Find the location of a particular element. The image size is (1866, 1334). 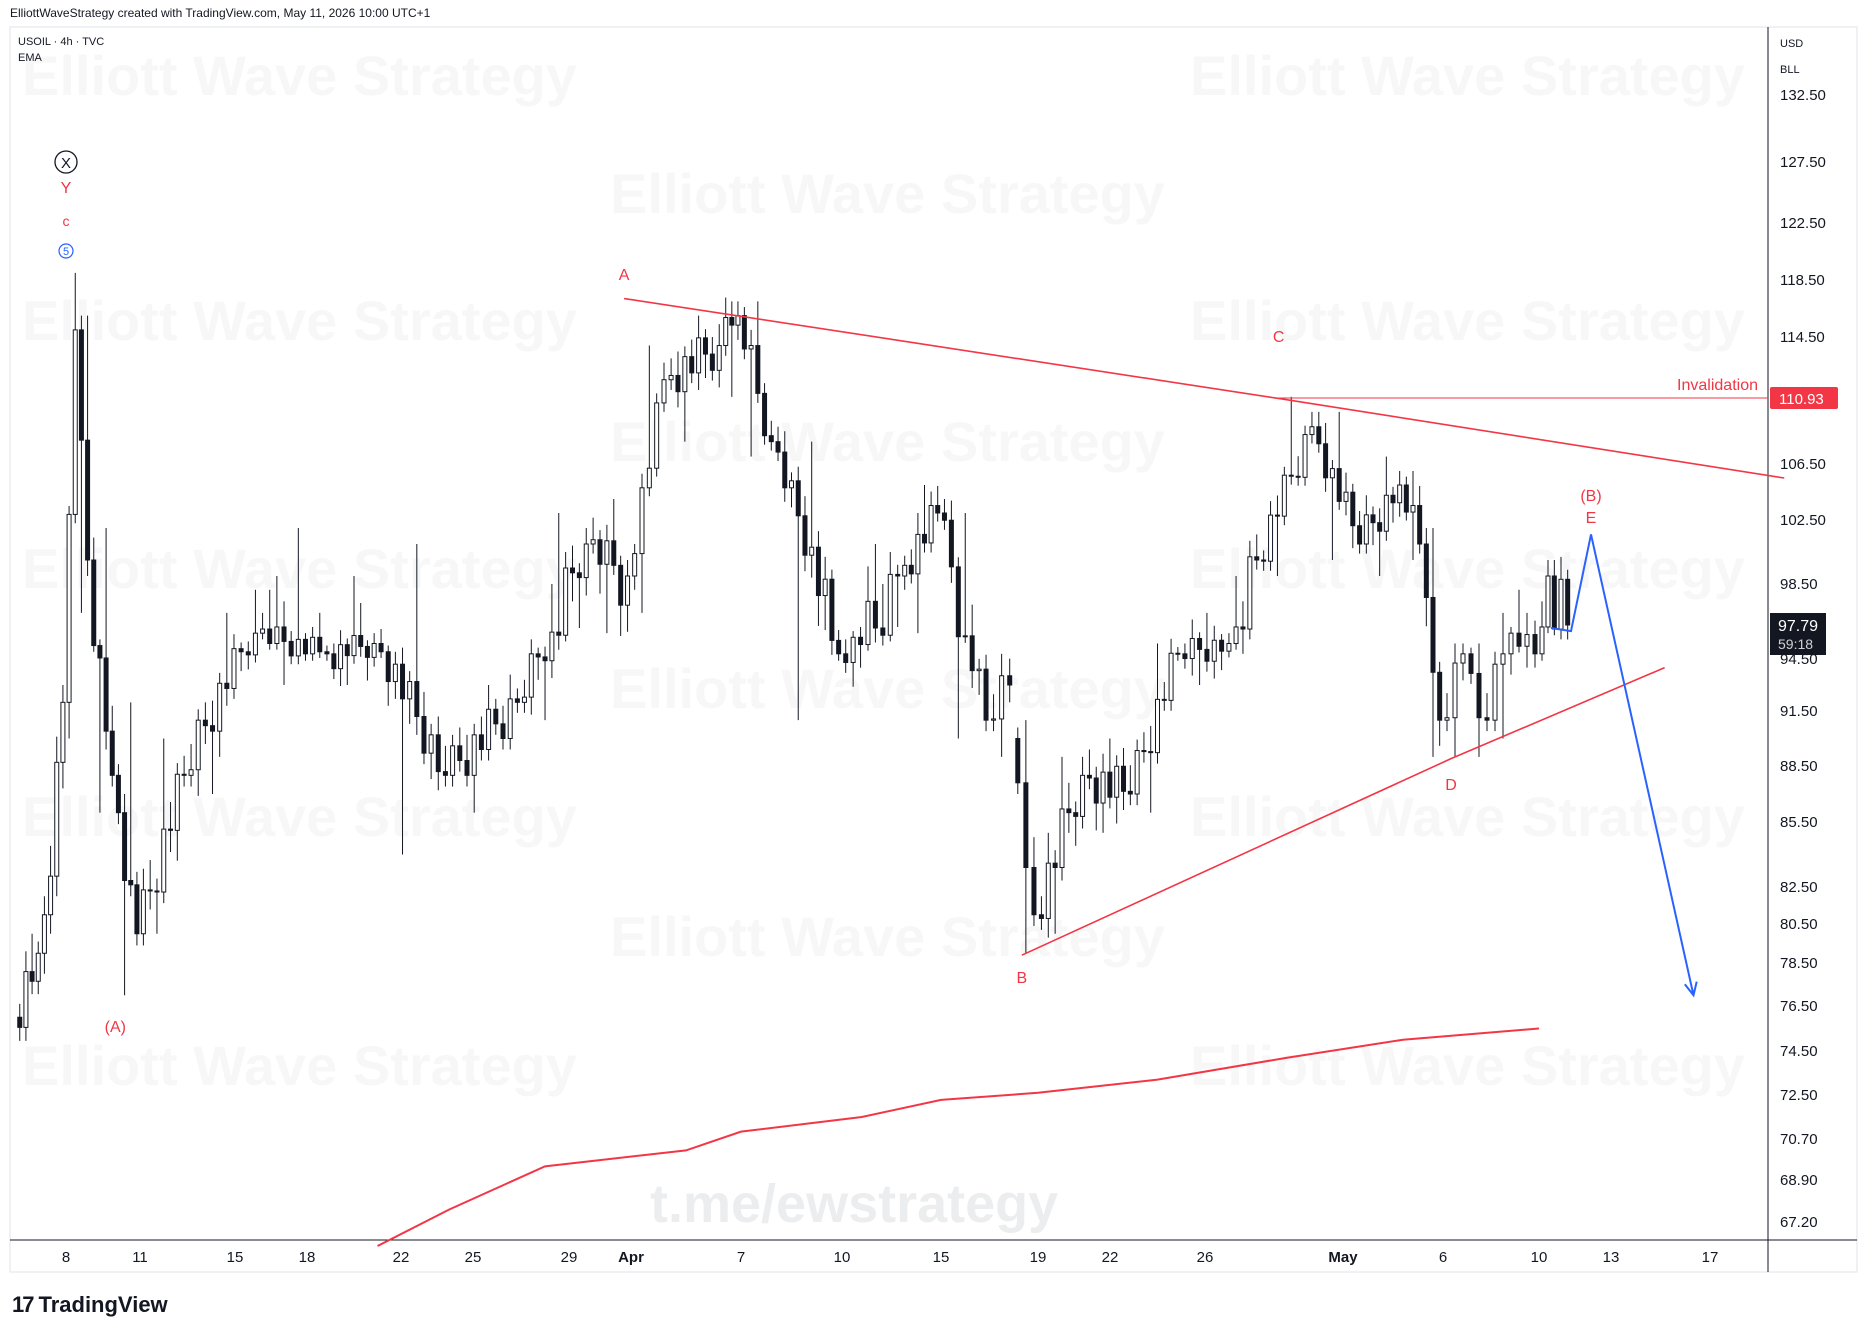

time-tick-label: May is located at coordinates (1343, 1257).